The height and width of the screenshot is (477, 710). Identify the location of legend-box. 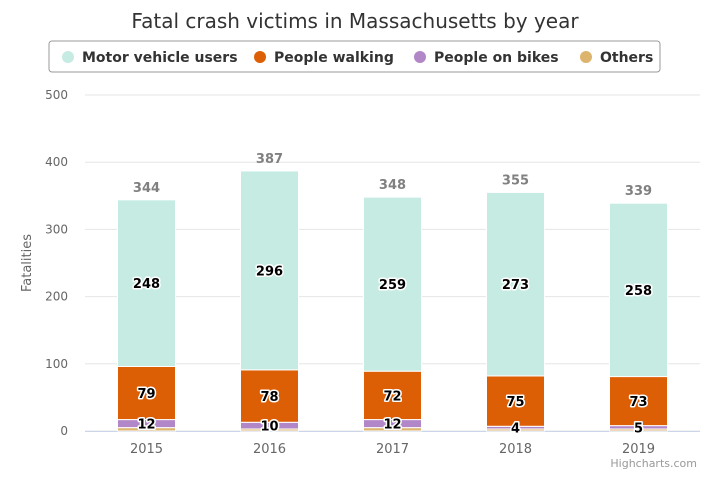
(354, 56).